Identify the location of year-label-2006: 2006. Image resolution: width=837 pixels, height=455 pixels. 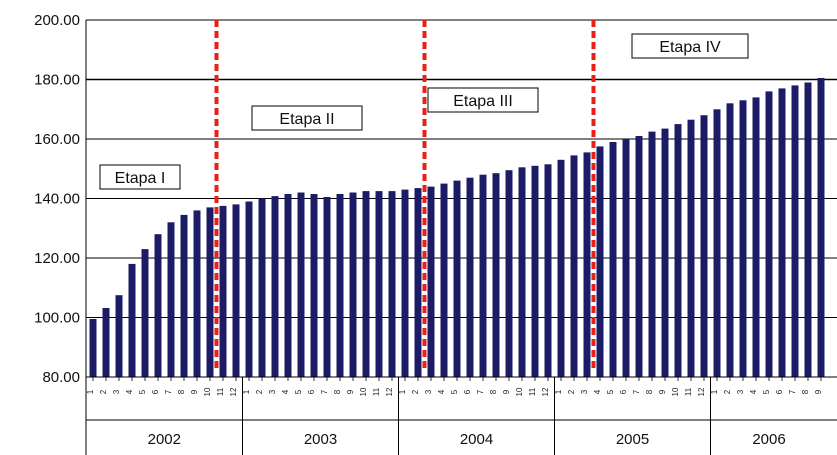
(768, 439).